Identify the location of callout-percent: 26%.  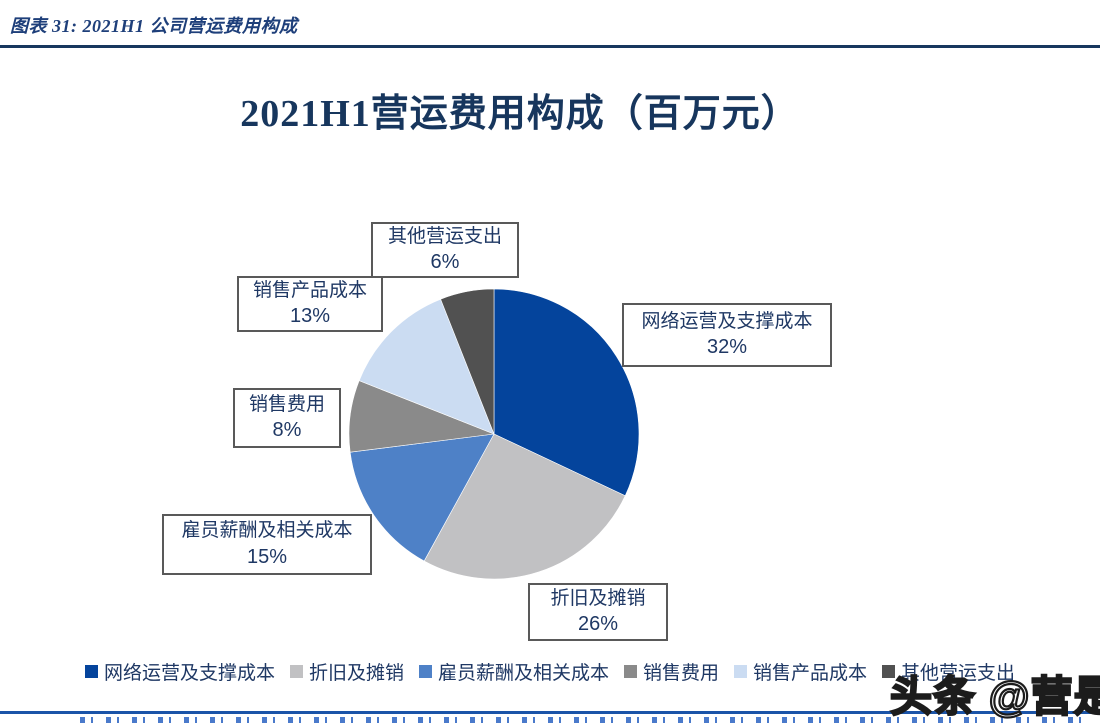
(598, 624).